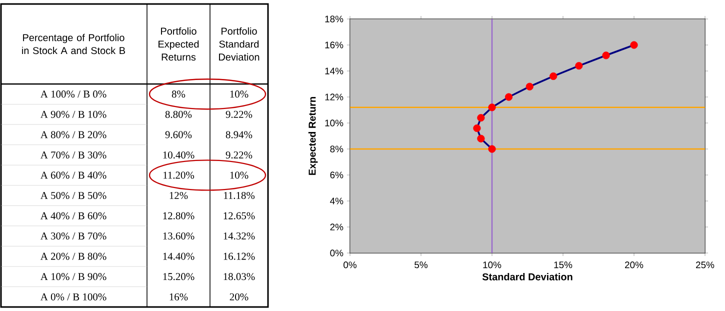  What do you see at coordinates (527, 276) in the screenshot?
I see `x-axis-title: Standard Deviation` at bounding box center [527, 276].